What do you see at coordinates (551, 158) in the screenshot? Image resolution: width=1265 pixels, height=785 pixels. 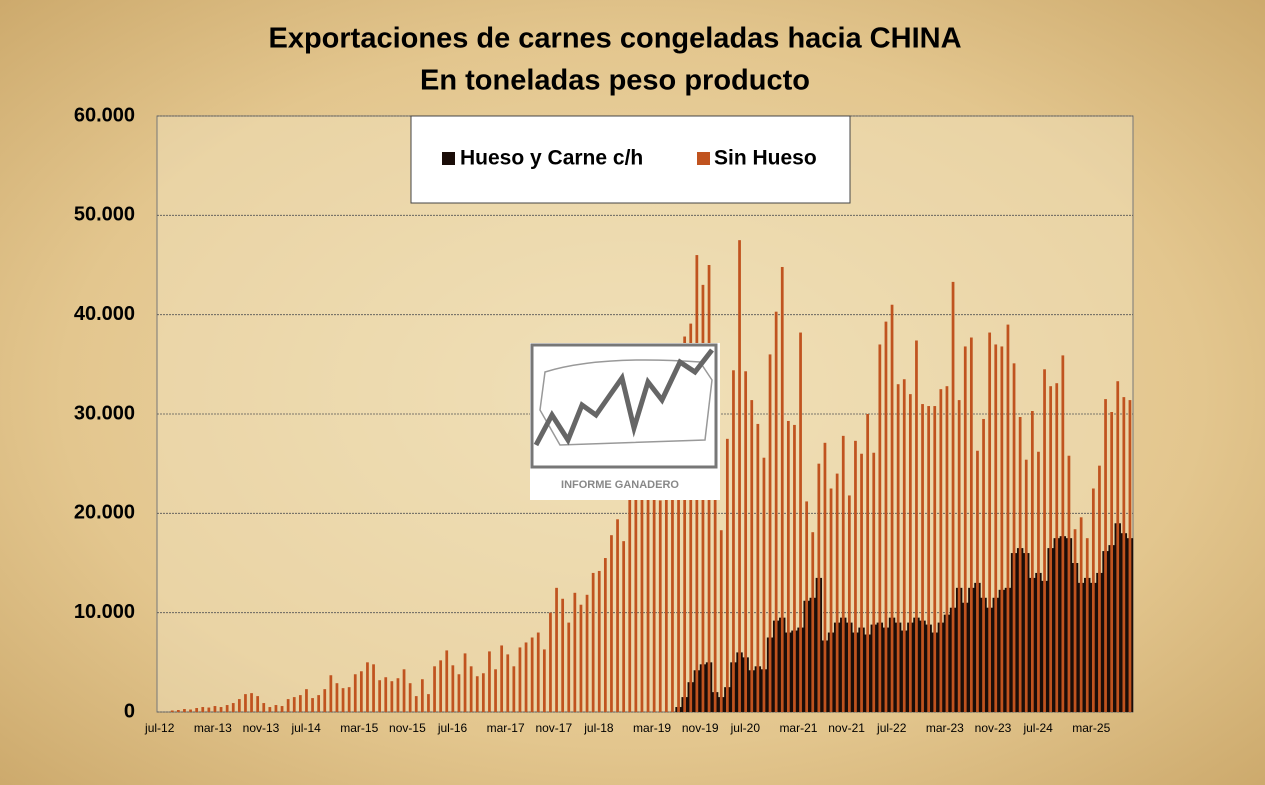 I see `legend-label: Hueso y Carne c/h` at bounding box center [551, 158].